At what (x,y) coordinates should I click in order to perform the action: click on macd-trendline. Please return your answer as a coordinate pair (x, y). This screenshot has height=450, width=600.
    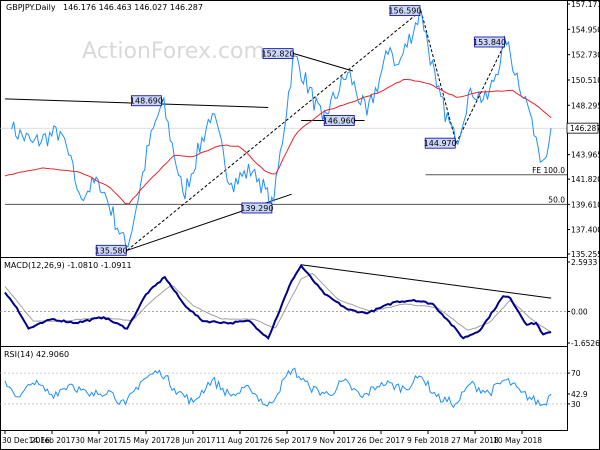
    Looking at the image, I should click on (426, 281).